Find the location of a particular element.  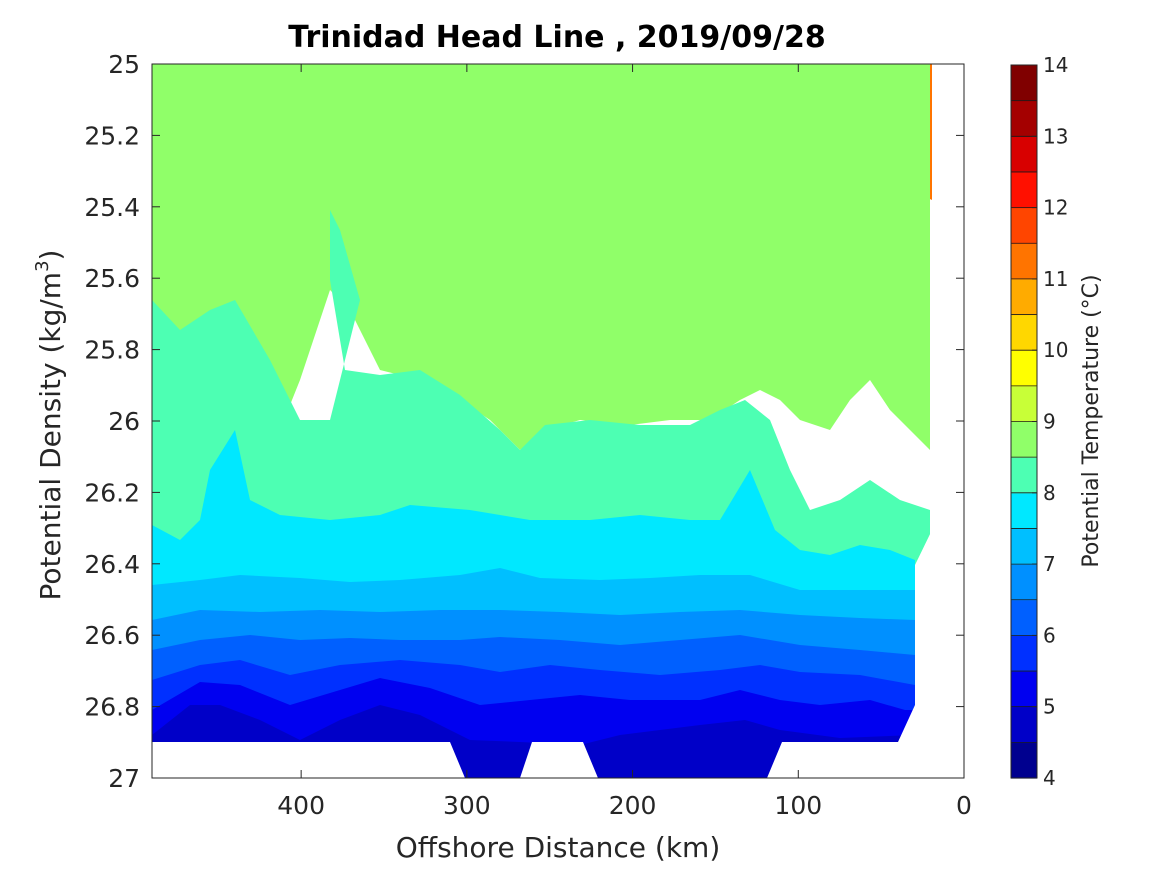

y-tick-label: 26.6 is located at coordinates (112, 635).